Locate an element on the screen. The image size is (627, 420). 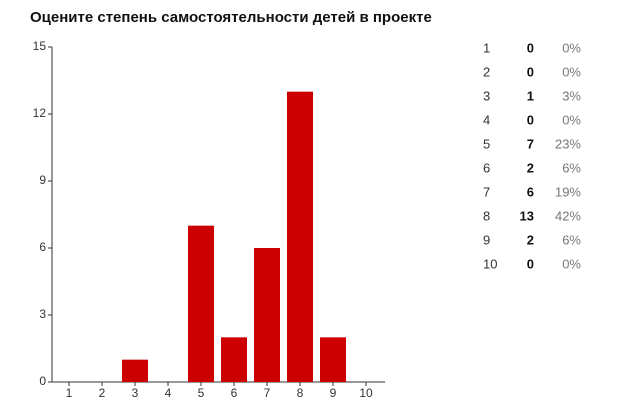
table-count: 7 is located at coordinates (530, 143).